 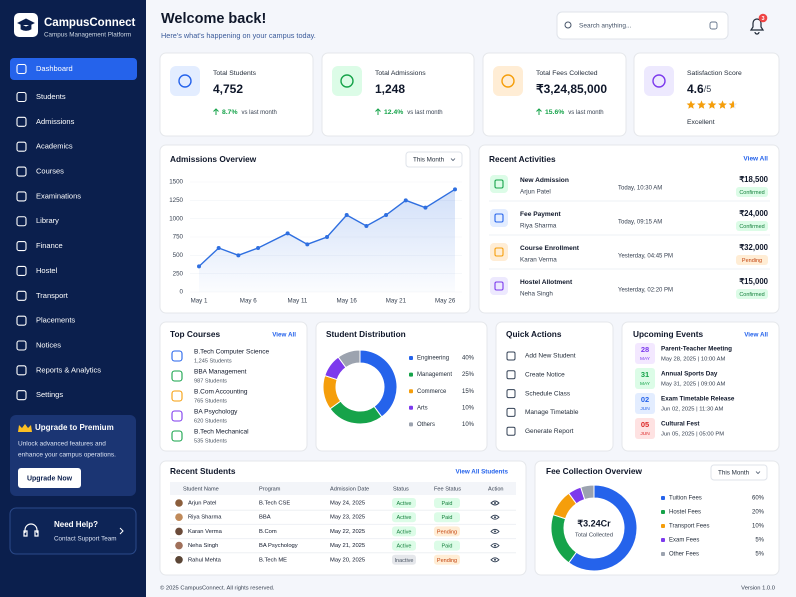 What do you see at coordinates (432, 392) in the screenshot?
I see `legend-label: Commerce` at bounding box center [432, 392].